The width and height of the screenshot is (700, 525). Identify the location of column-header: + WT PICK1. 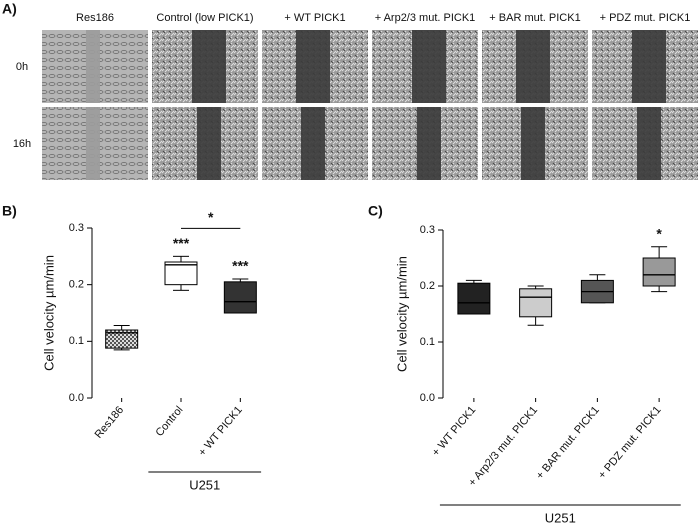
(314, 18).